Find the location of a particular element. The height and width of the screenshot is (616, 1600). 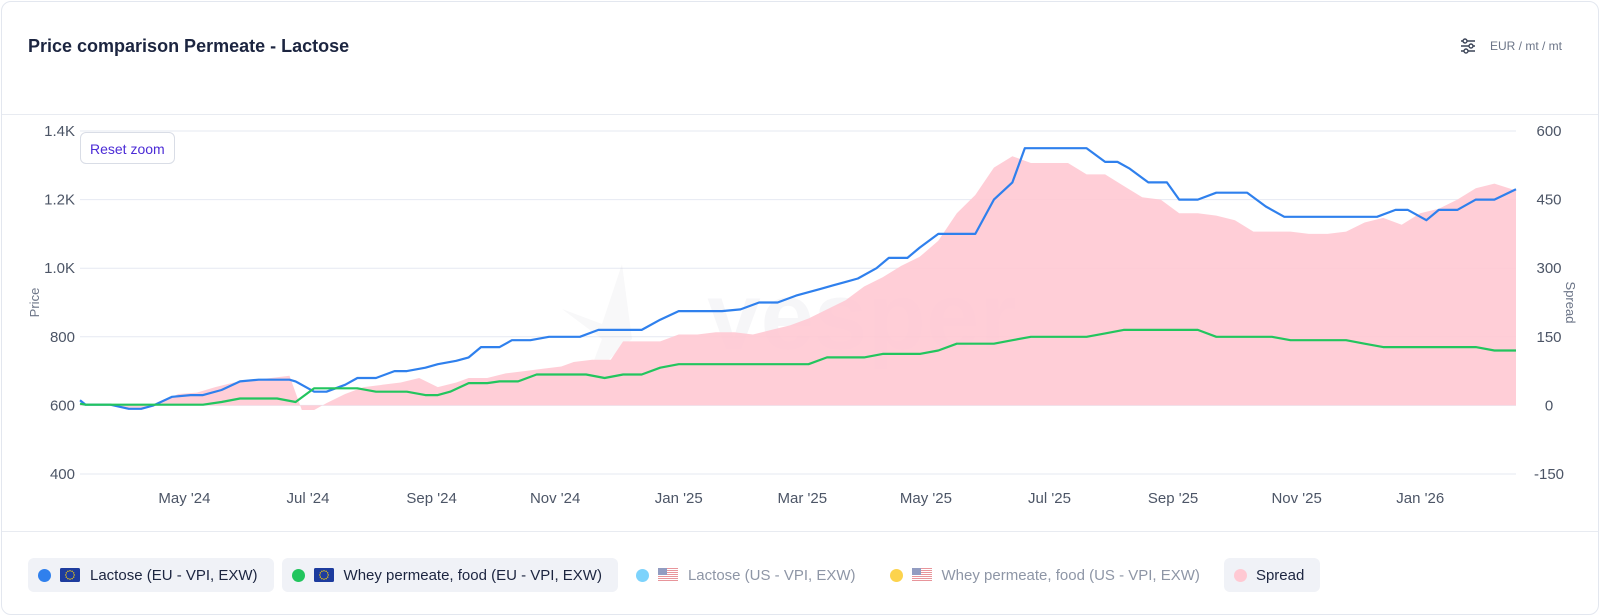

y-tick-label: 1.2K is located at coordinates (59, 200).